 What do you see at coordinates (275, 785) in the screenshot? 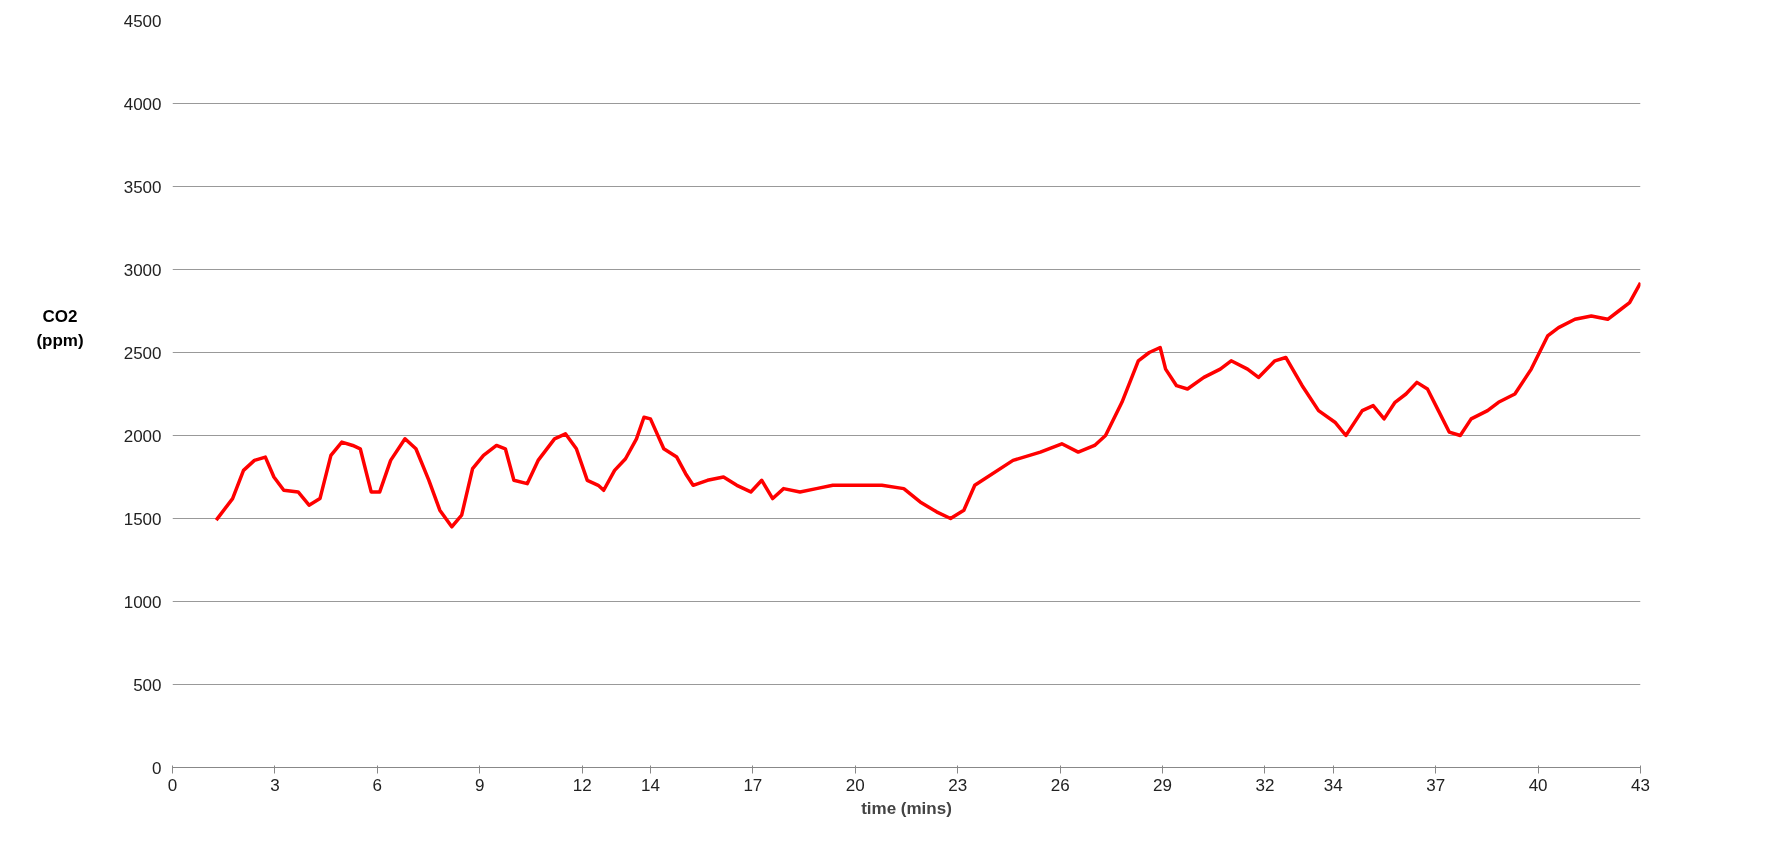
I see `x-tick-label: 3` at bounding box center [275, 785].